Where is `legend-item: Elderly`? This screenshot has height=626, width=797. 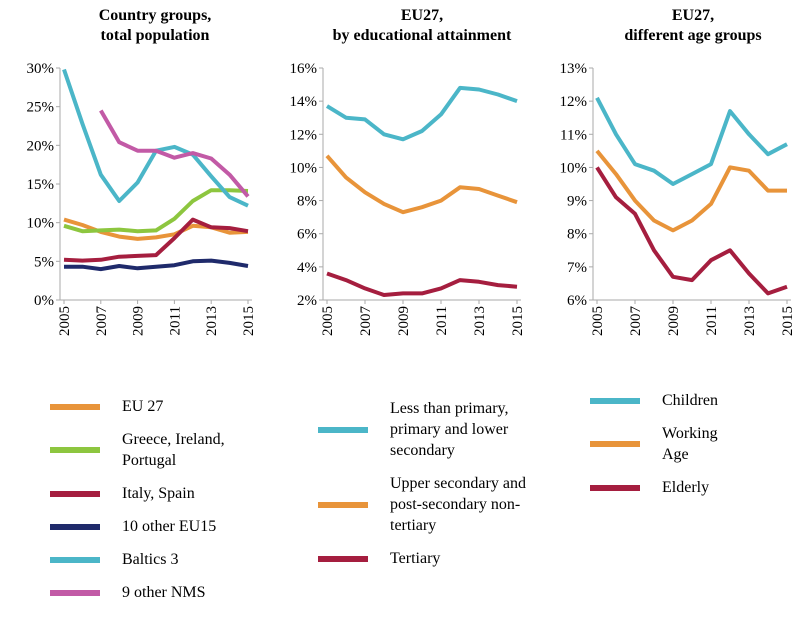 legend-item: Elderly is located at coordinates (654, 487).